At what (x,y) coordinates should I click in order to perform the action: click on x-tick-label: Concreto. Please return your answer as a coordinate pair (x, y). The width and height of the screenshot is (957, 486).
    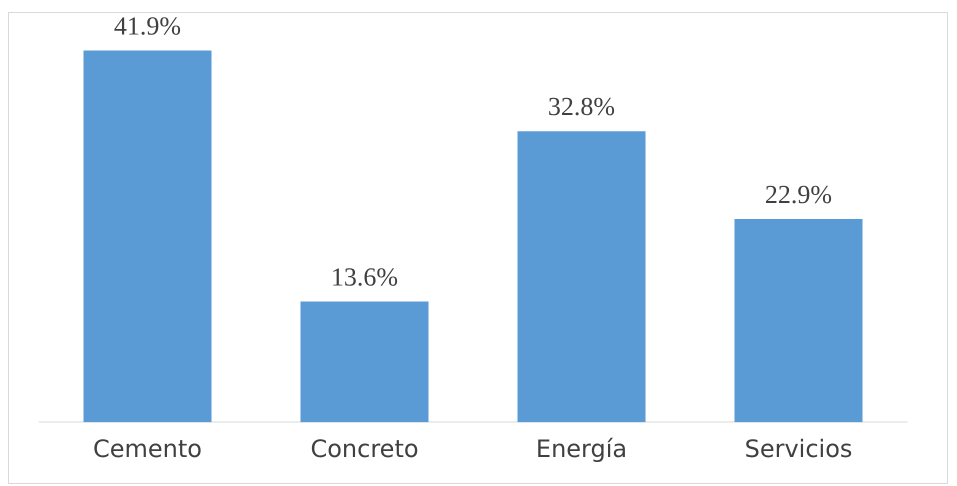
    Looking at the image, I should click on (364, 448).